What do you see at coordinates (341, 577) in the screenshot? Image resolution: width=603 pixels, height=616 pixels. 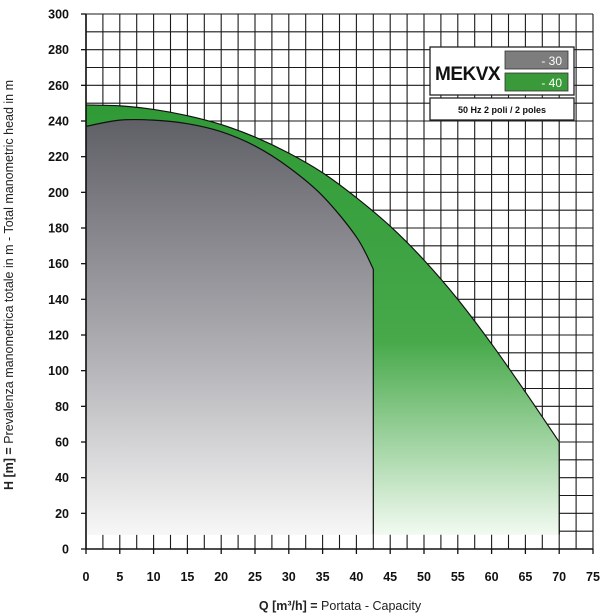 I see `x-tick-labels: 0 5 10 15 20 25 30 35 40 45 50 55 60 65 70 75` at bounding box center [341, 577].